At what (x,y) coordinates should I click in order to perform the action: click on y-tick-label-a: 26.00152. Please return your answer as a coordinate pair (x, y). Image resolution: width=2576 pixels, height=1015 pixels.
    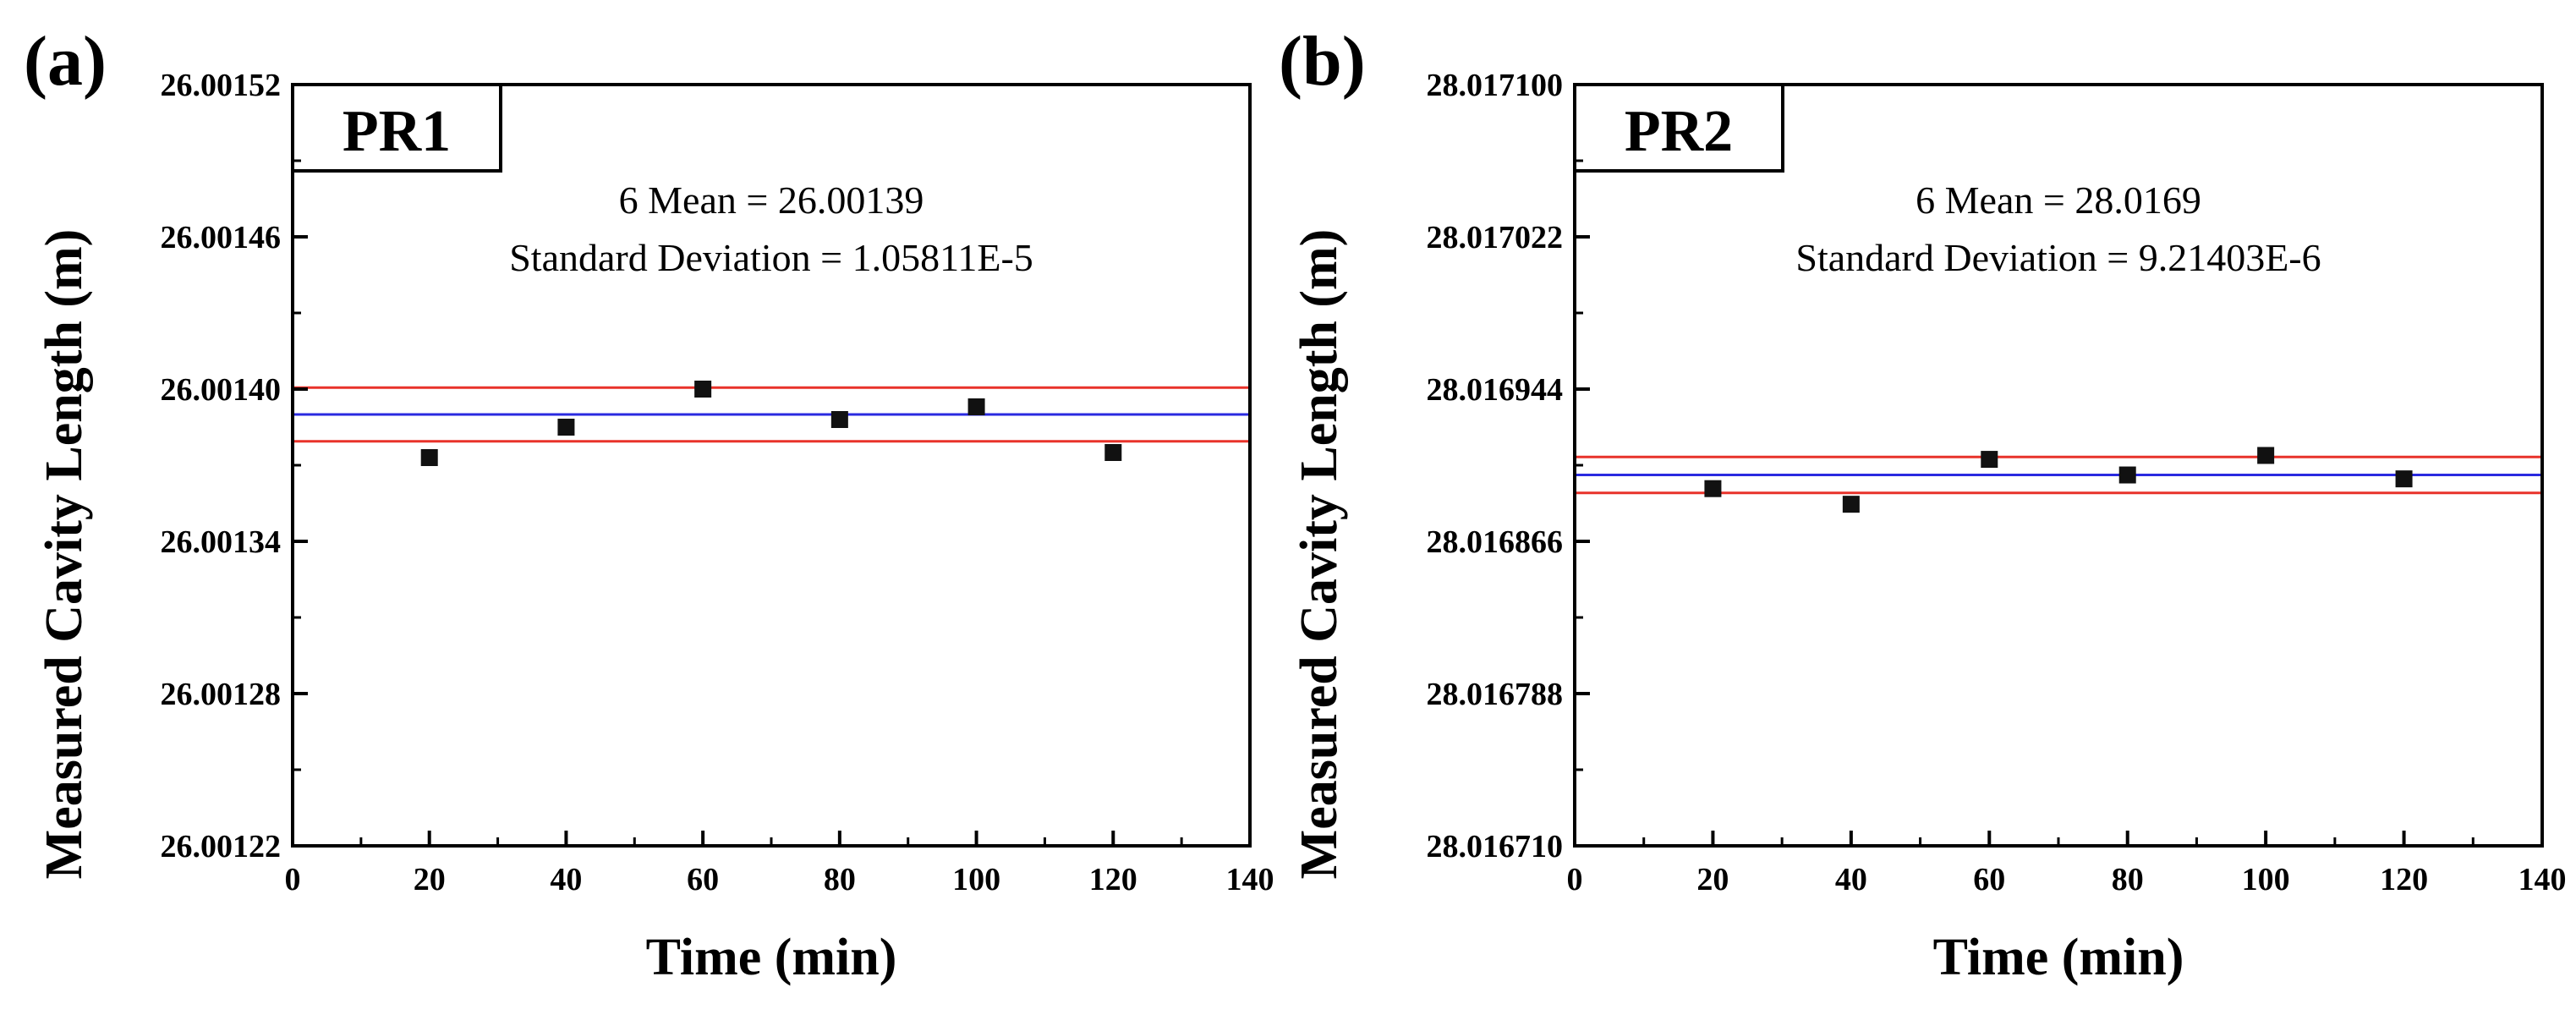
    Looking at the image, I should click on (221, 85).